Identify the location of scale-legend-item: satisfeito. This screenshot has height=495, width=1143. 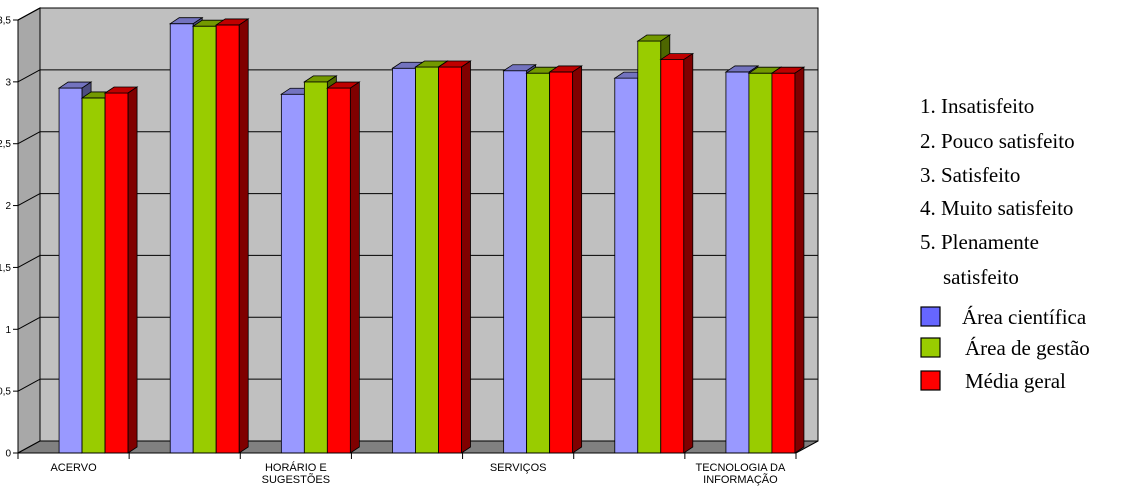
(981, 277).